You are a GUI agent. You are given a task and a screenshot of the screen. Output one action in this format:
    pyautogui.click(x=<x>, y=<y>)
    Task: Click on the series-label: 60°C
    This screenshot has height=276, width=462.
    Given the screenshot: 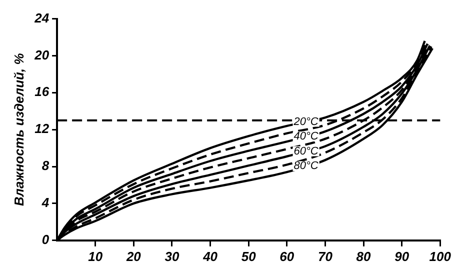 What is the action you would take?
    pyautogui.click(x=306, y=151)
    